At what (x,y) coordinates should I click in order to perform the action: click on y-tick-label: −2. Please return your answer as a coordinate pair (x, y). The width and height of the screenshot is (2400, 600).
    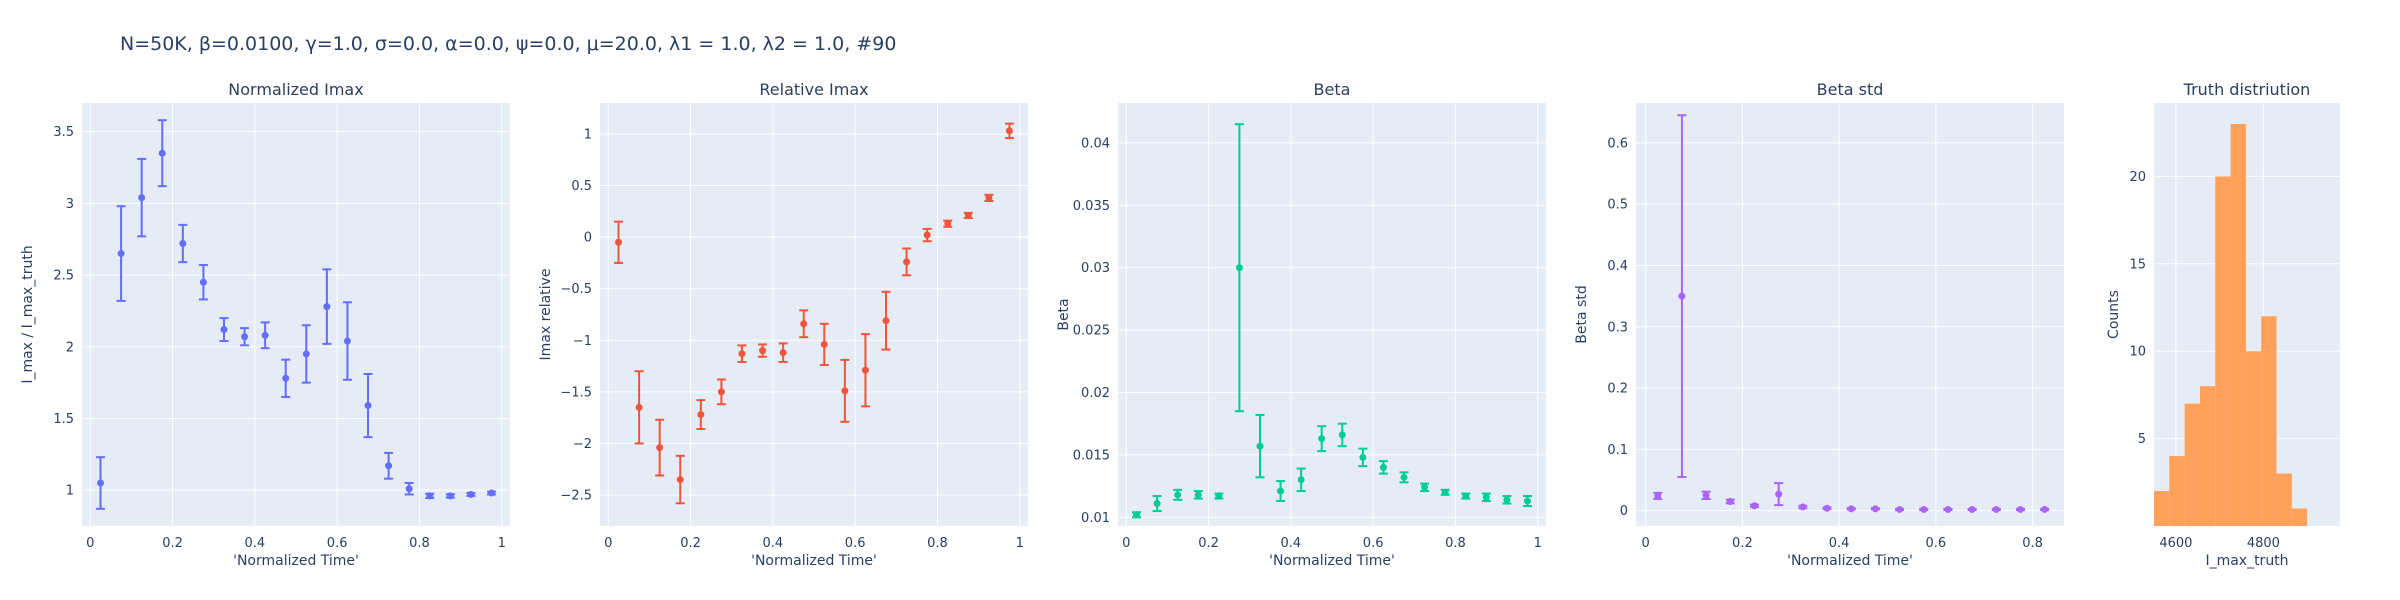
    Looking at the image, I should click on (582, 444).